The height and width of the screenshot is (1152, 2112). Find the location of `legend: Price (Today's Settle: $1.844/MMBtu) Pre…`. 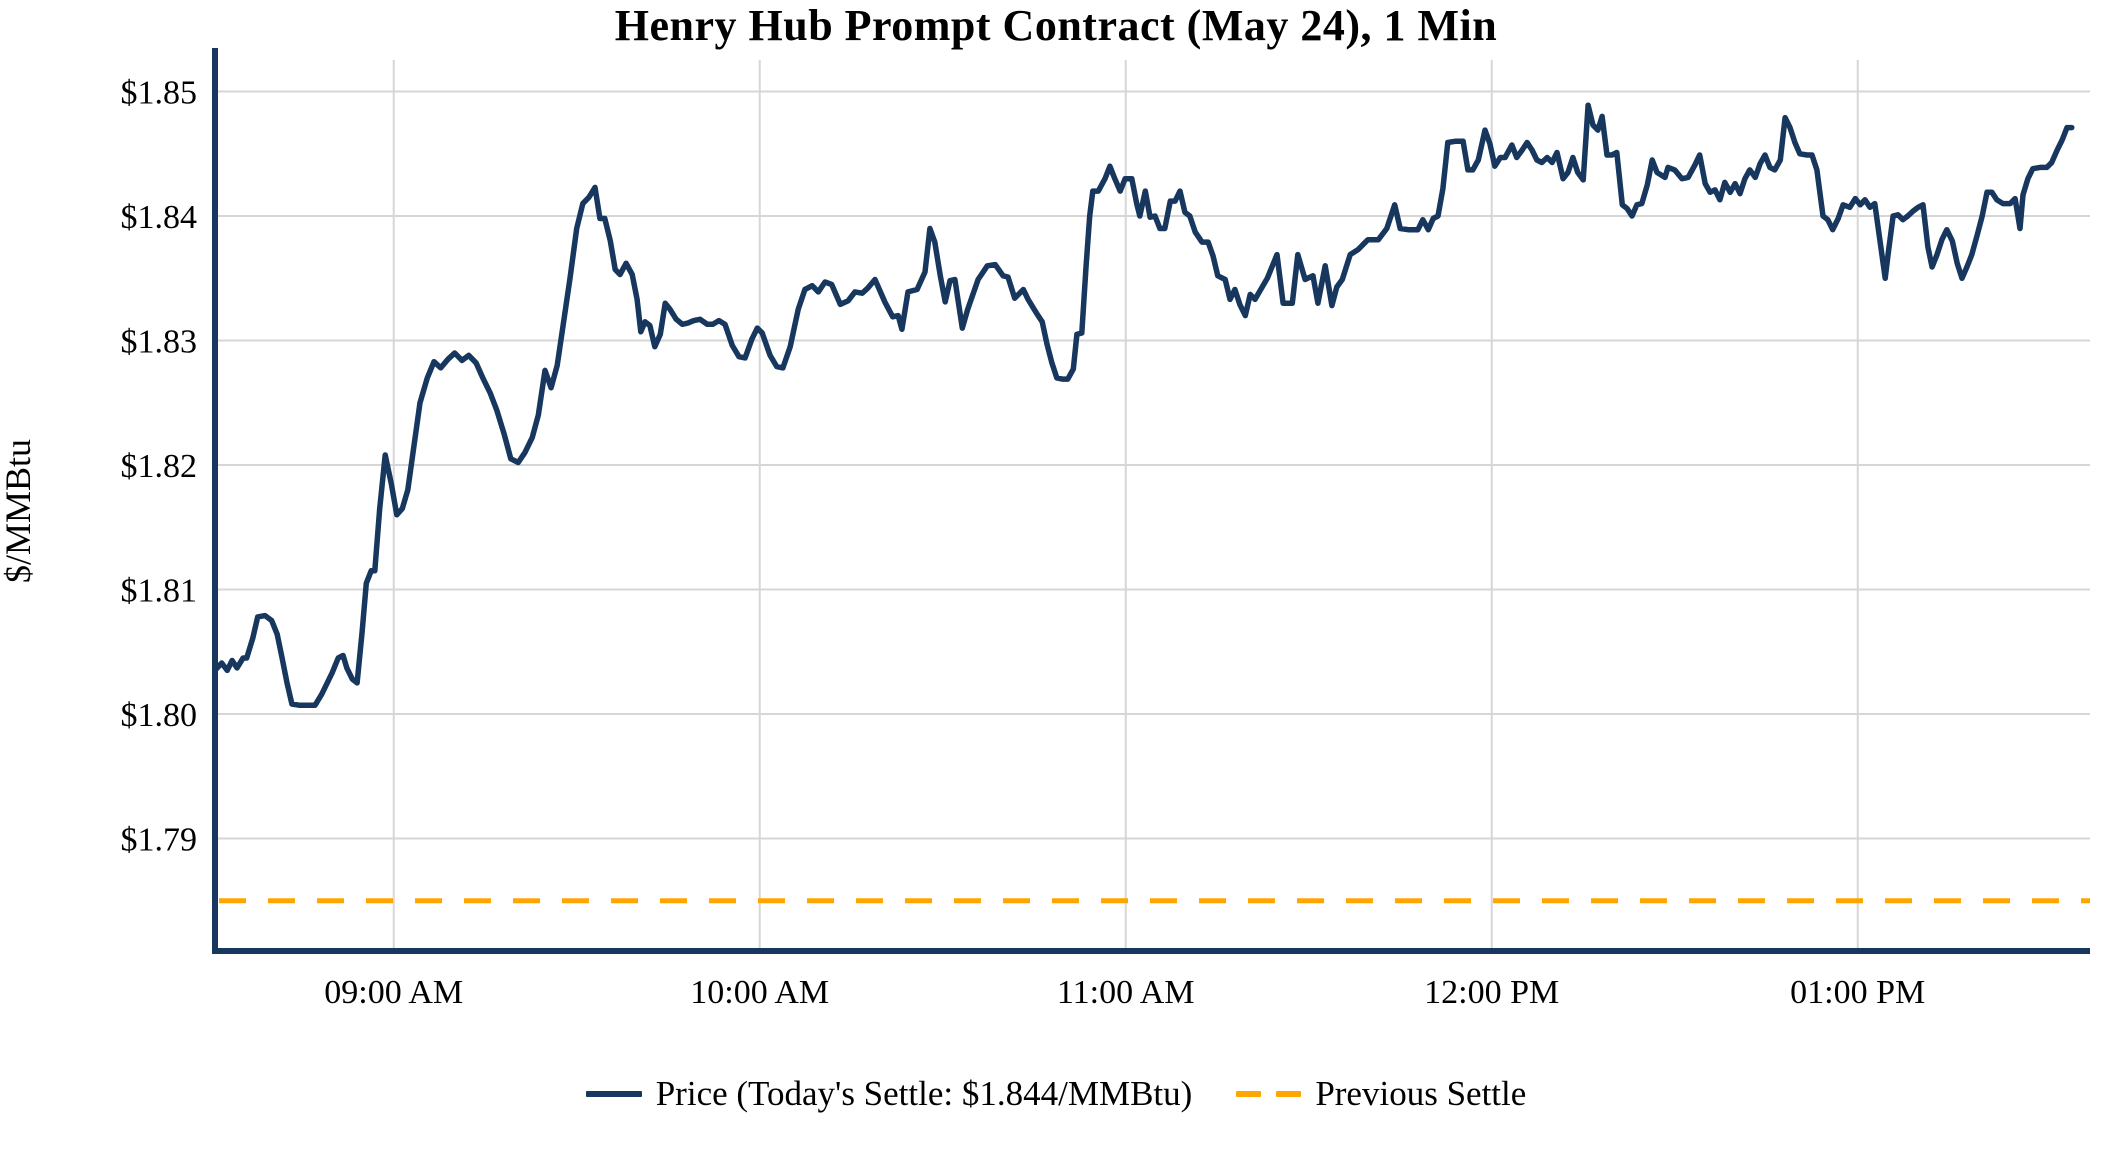

legend: Price (Today's Settle: $1.844/MMBtu) Pre… is located at coordinates (1056, 1094).